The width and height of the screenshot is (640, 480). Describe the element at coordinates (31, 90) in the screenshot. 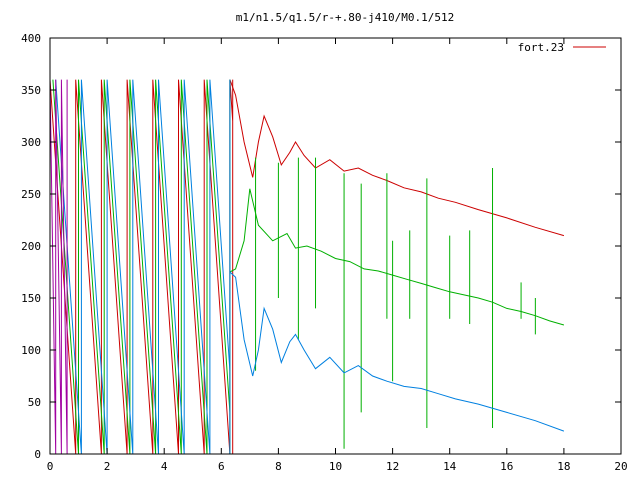

I see `y-tick-label: 350` at that location.